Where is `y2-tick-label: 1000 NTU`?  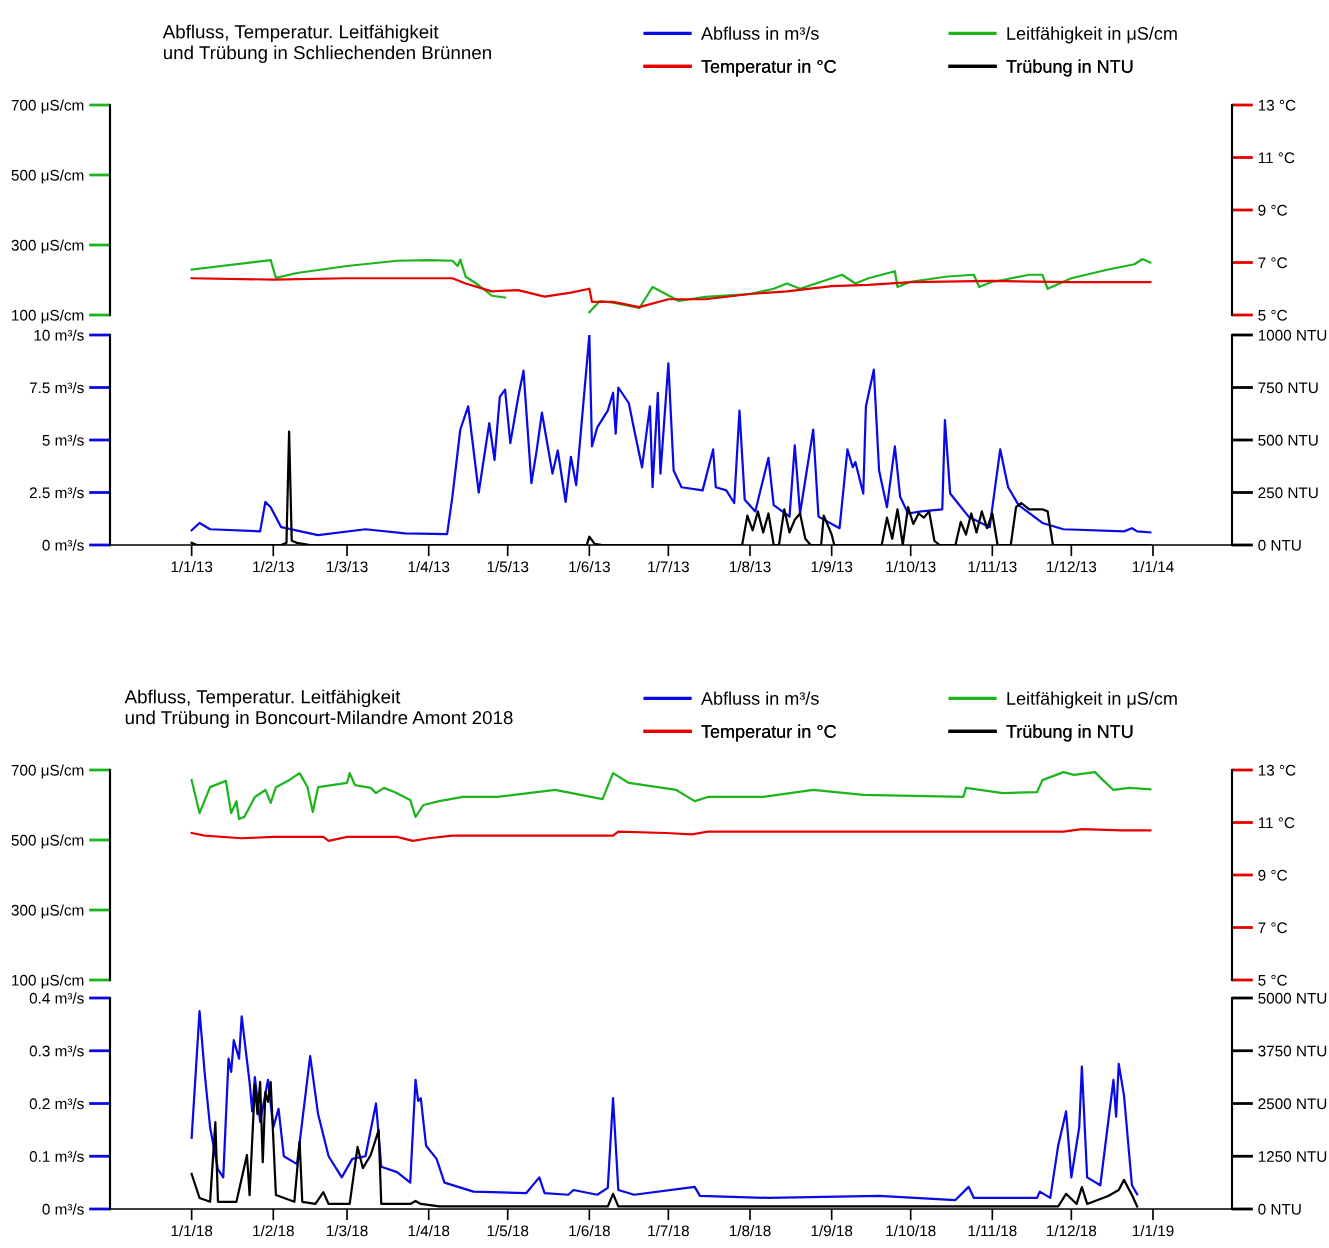 y2-tick-label: 1000 NTU is located at coordinates (1292, 335).